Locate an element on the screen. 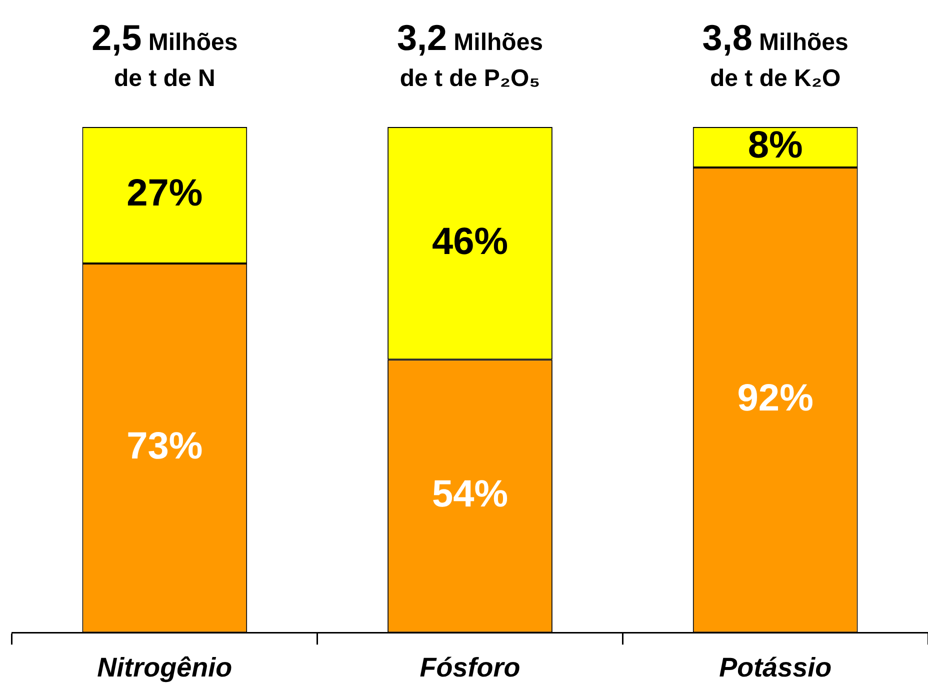 The width and height of the screenshot is (928, 693). text: 3,8 Milhões de t de K₂O is located at coordinates (775, 54).